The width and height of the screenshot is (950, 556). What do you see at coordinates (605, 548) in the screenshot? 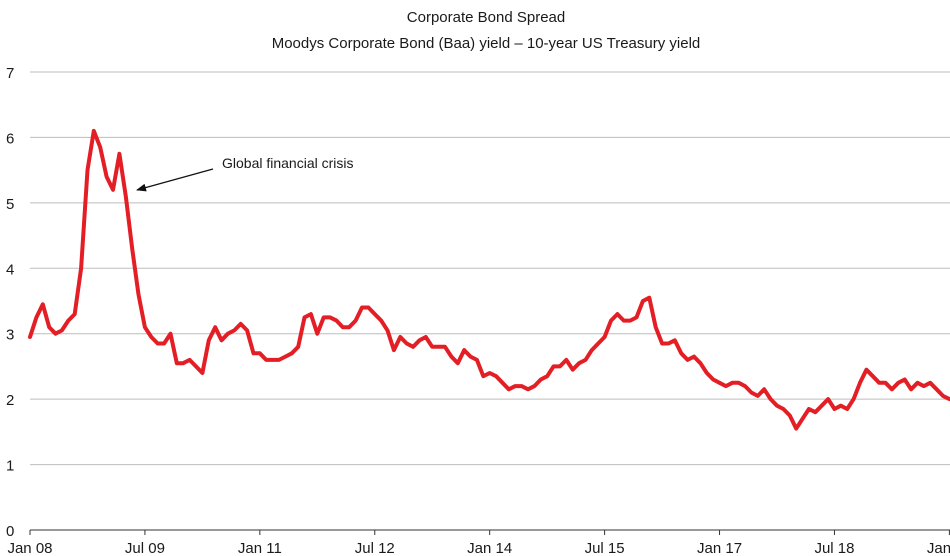
I see `x-tick-label: Jul 15` at bounding box center [605, 548].